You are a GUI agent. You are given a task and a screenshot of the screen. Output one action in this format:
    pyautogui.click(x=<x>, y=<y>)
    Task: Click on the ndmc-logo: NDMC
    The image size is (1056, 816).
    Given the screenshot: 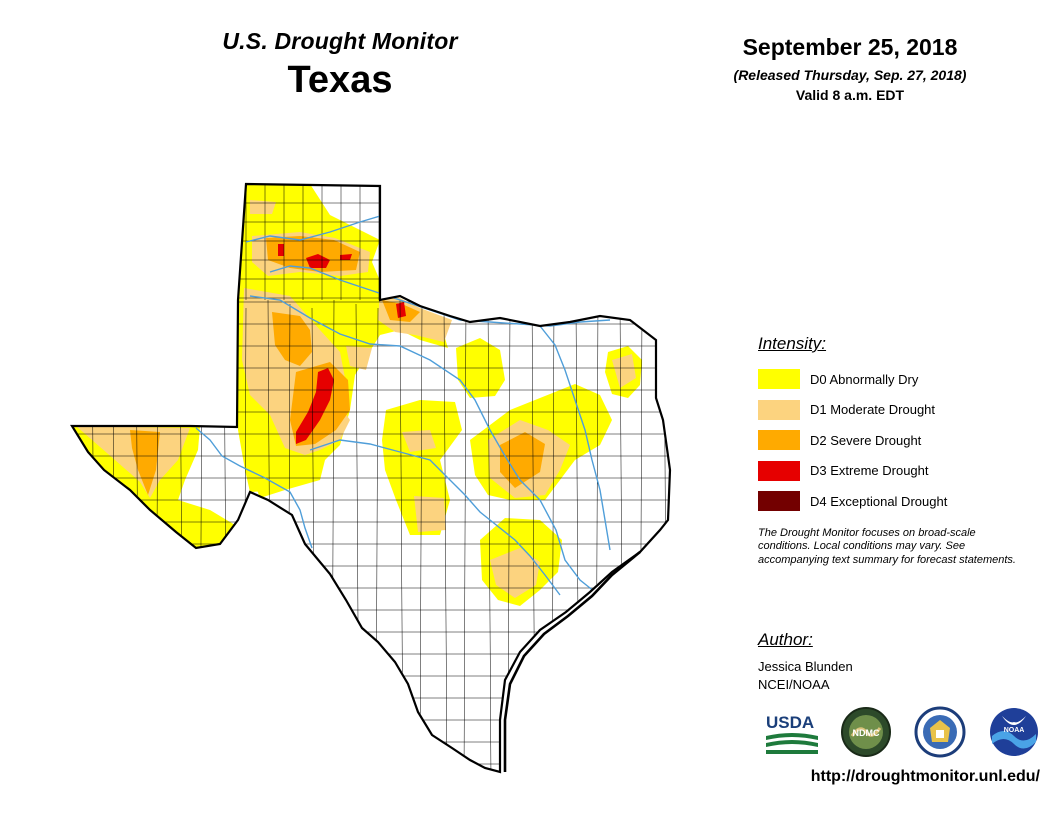 What is the action you would take?
    pyautogui.click(x=866, y=732)
    